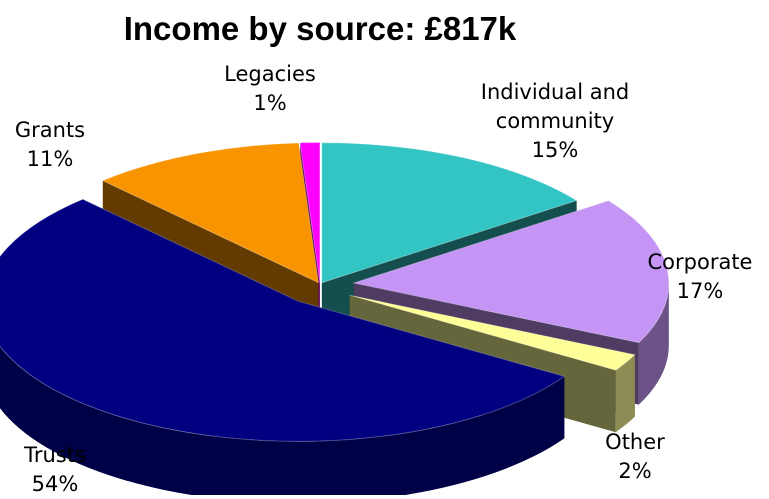  Describe the element at coordinates (55, 469) in the screenshot. I see `label-trusts: Trusts 54%` at that location.